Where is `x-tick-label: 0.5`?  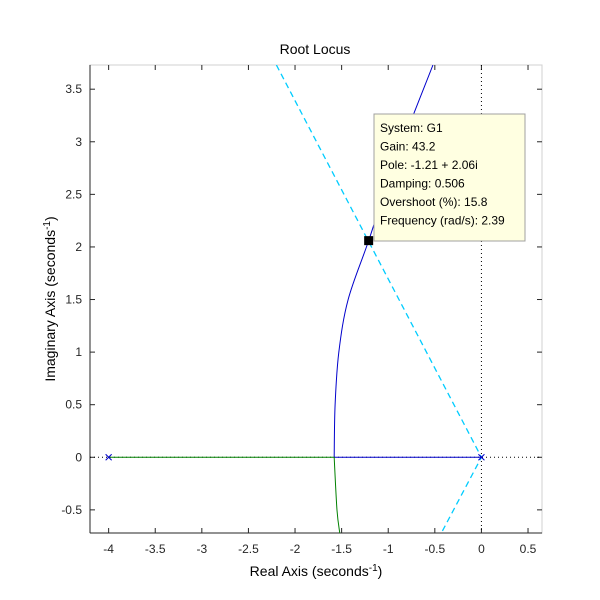
x-tick-label: 0.5 is located at coordinates (528, 549).